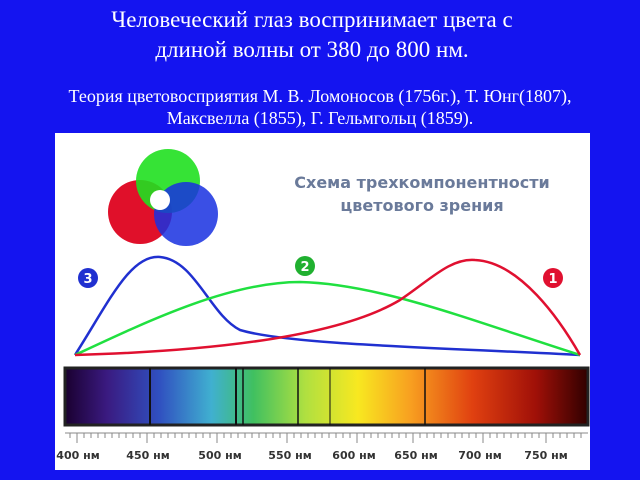  What do you see at coordinates (219, 455) in the screenshot?
I see `wavelength-label: 500 нм` at bounding box center [219, 455].